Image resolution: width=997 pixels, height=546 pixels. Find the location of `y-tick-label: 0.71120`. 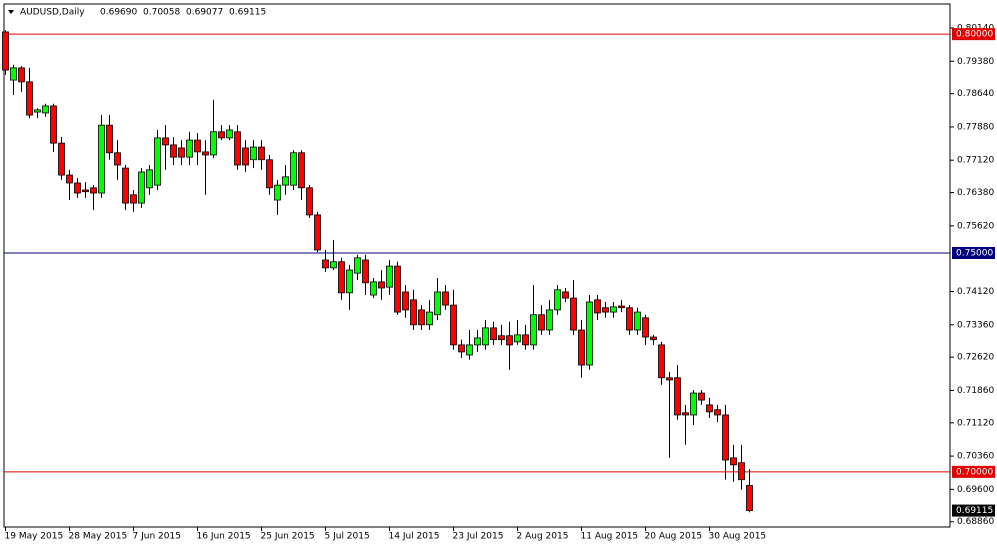

y-tick-label: 0.71120 is located at coordinates (975, 423).